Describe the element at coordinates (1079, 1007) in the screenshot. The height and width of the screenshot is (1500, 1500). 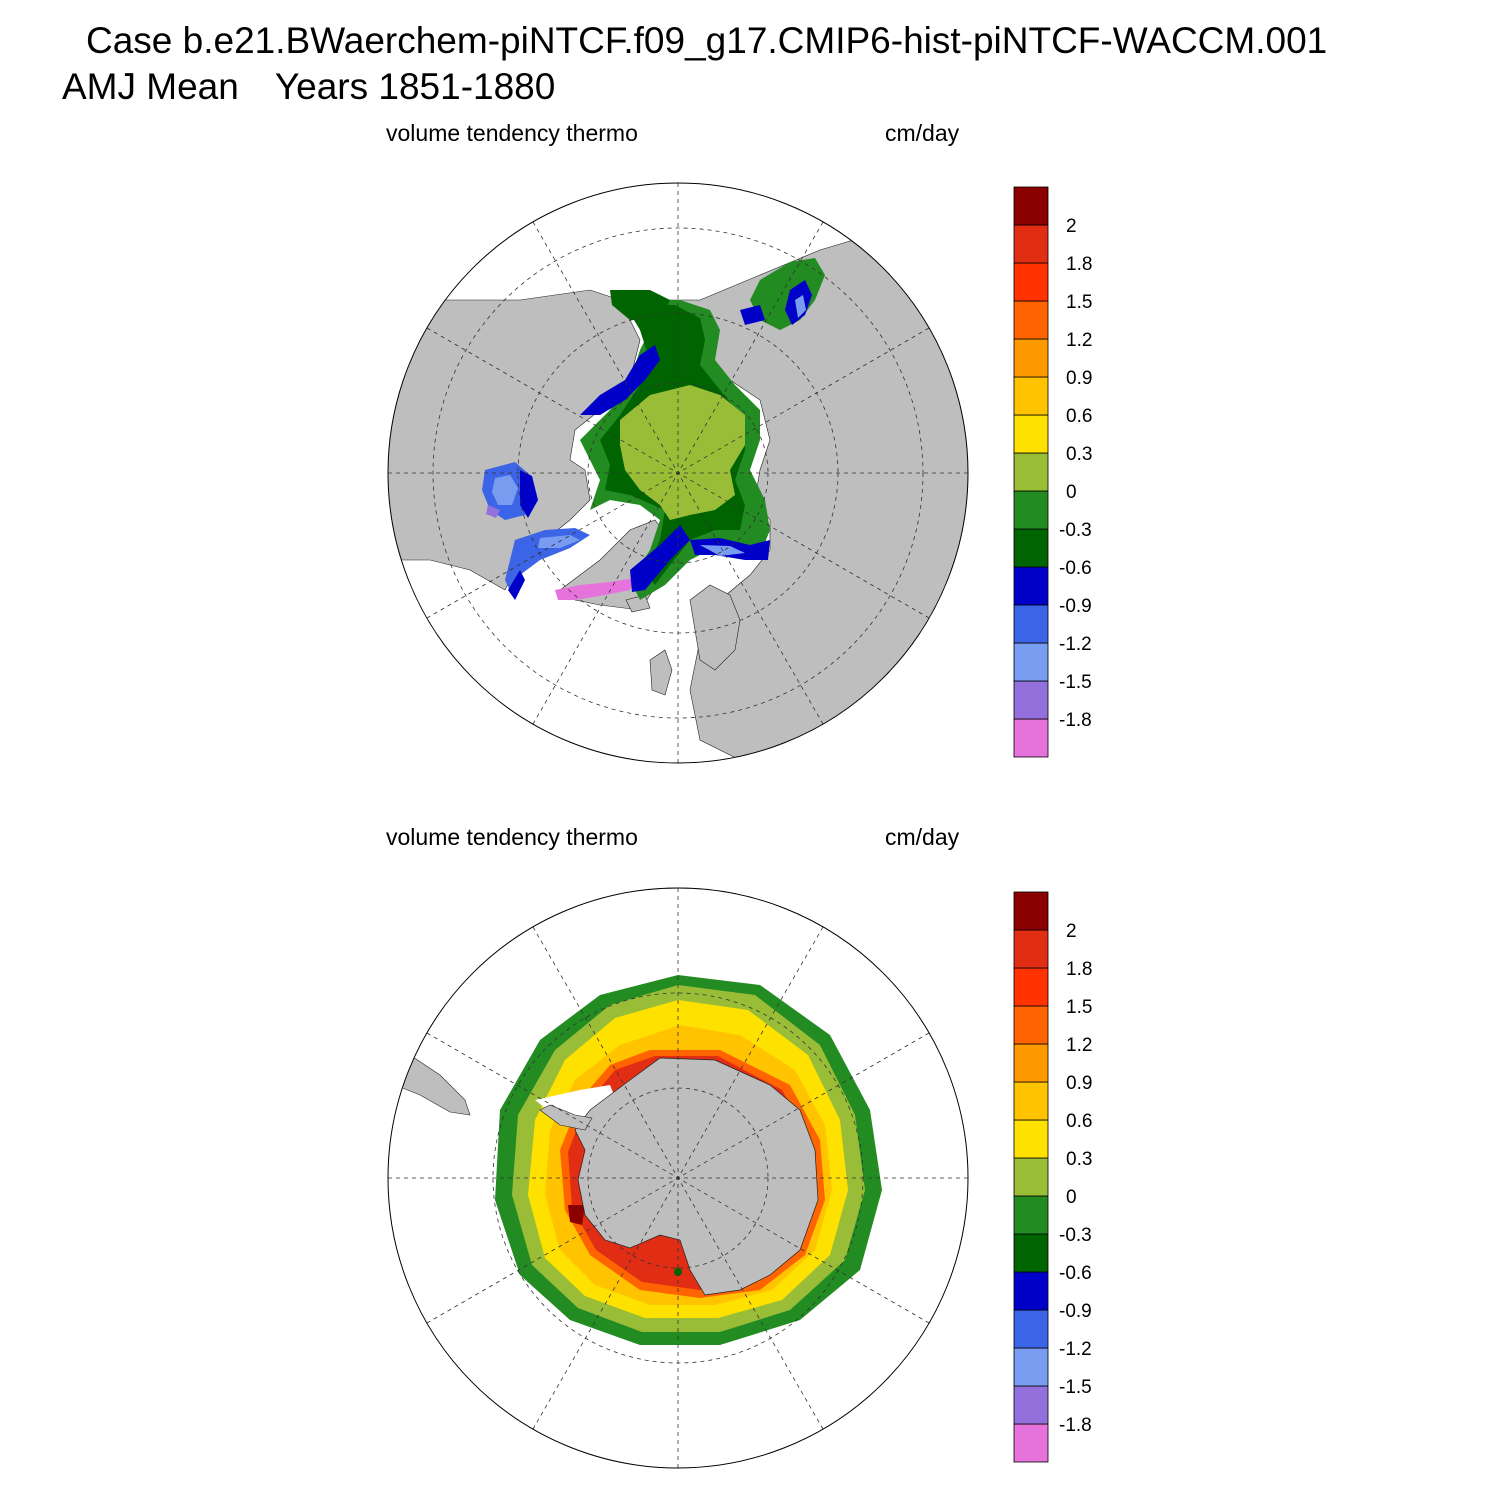
I see `sh-colorbar-tick-label: 1.5` at that location.